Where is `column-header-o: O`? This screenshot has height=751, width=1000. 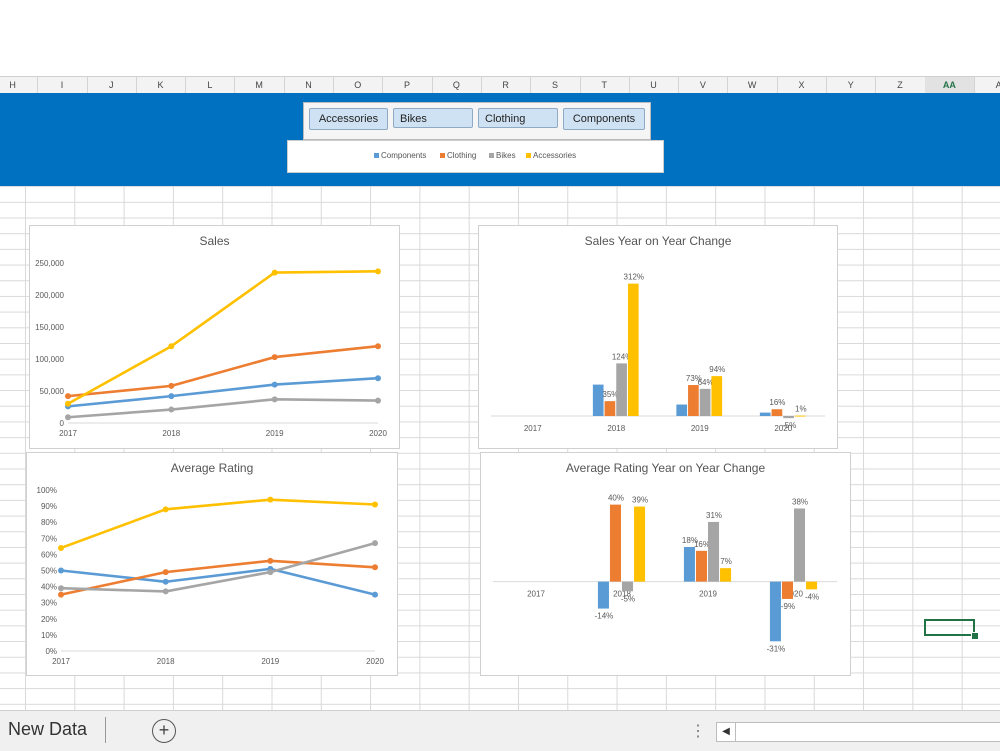
column-header-o: O is located at coordinates (358, 85).